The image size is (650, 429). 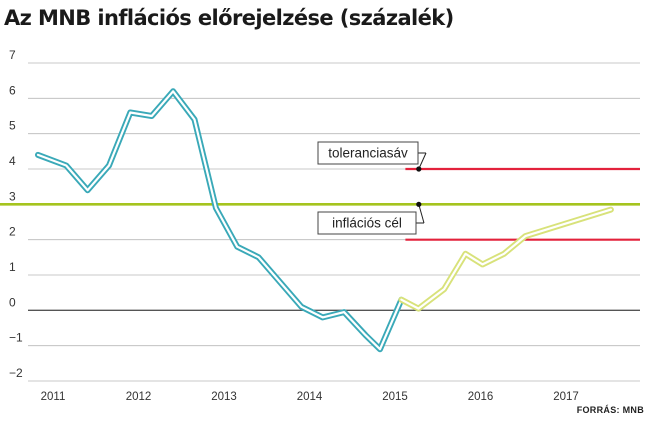 I want to click on y-tick-label: 2, so click(x=12, y=232).